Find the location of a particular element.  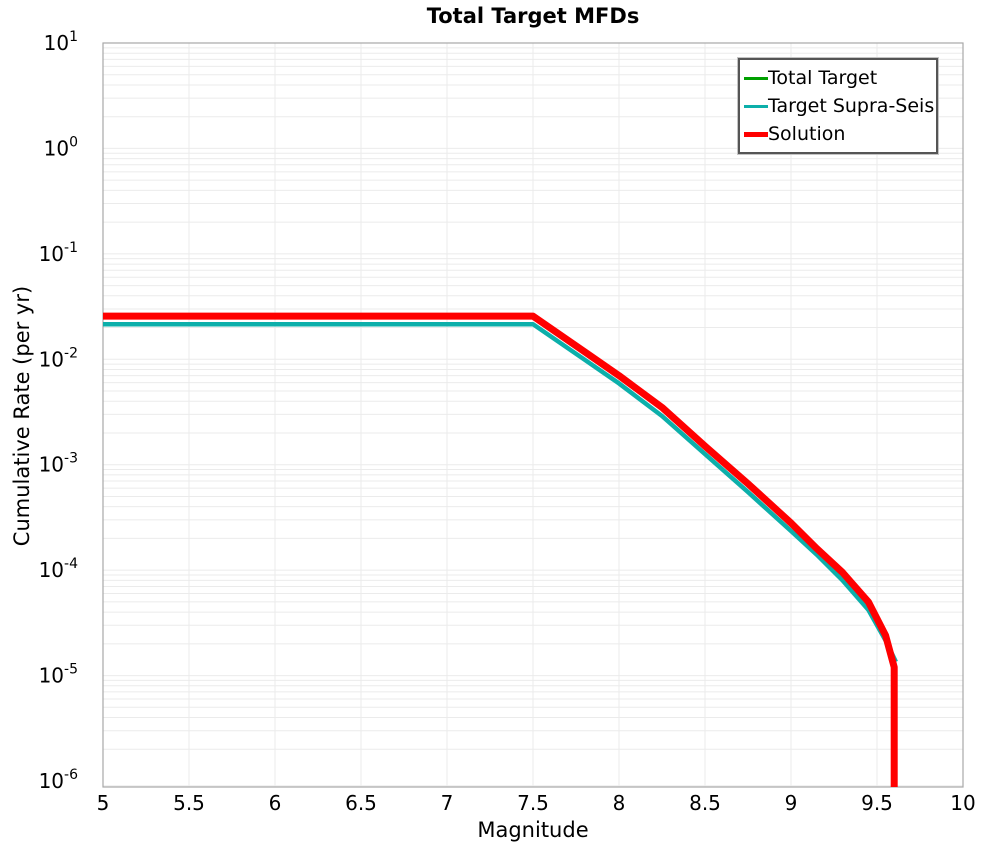

y-tick-label: 10⁻¹ is located at coordinates (58, 253).